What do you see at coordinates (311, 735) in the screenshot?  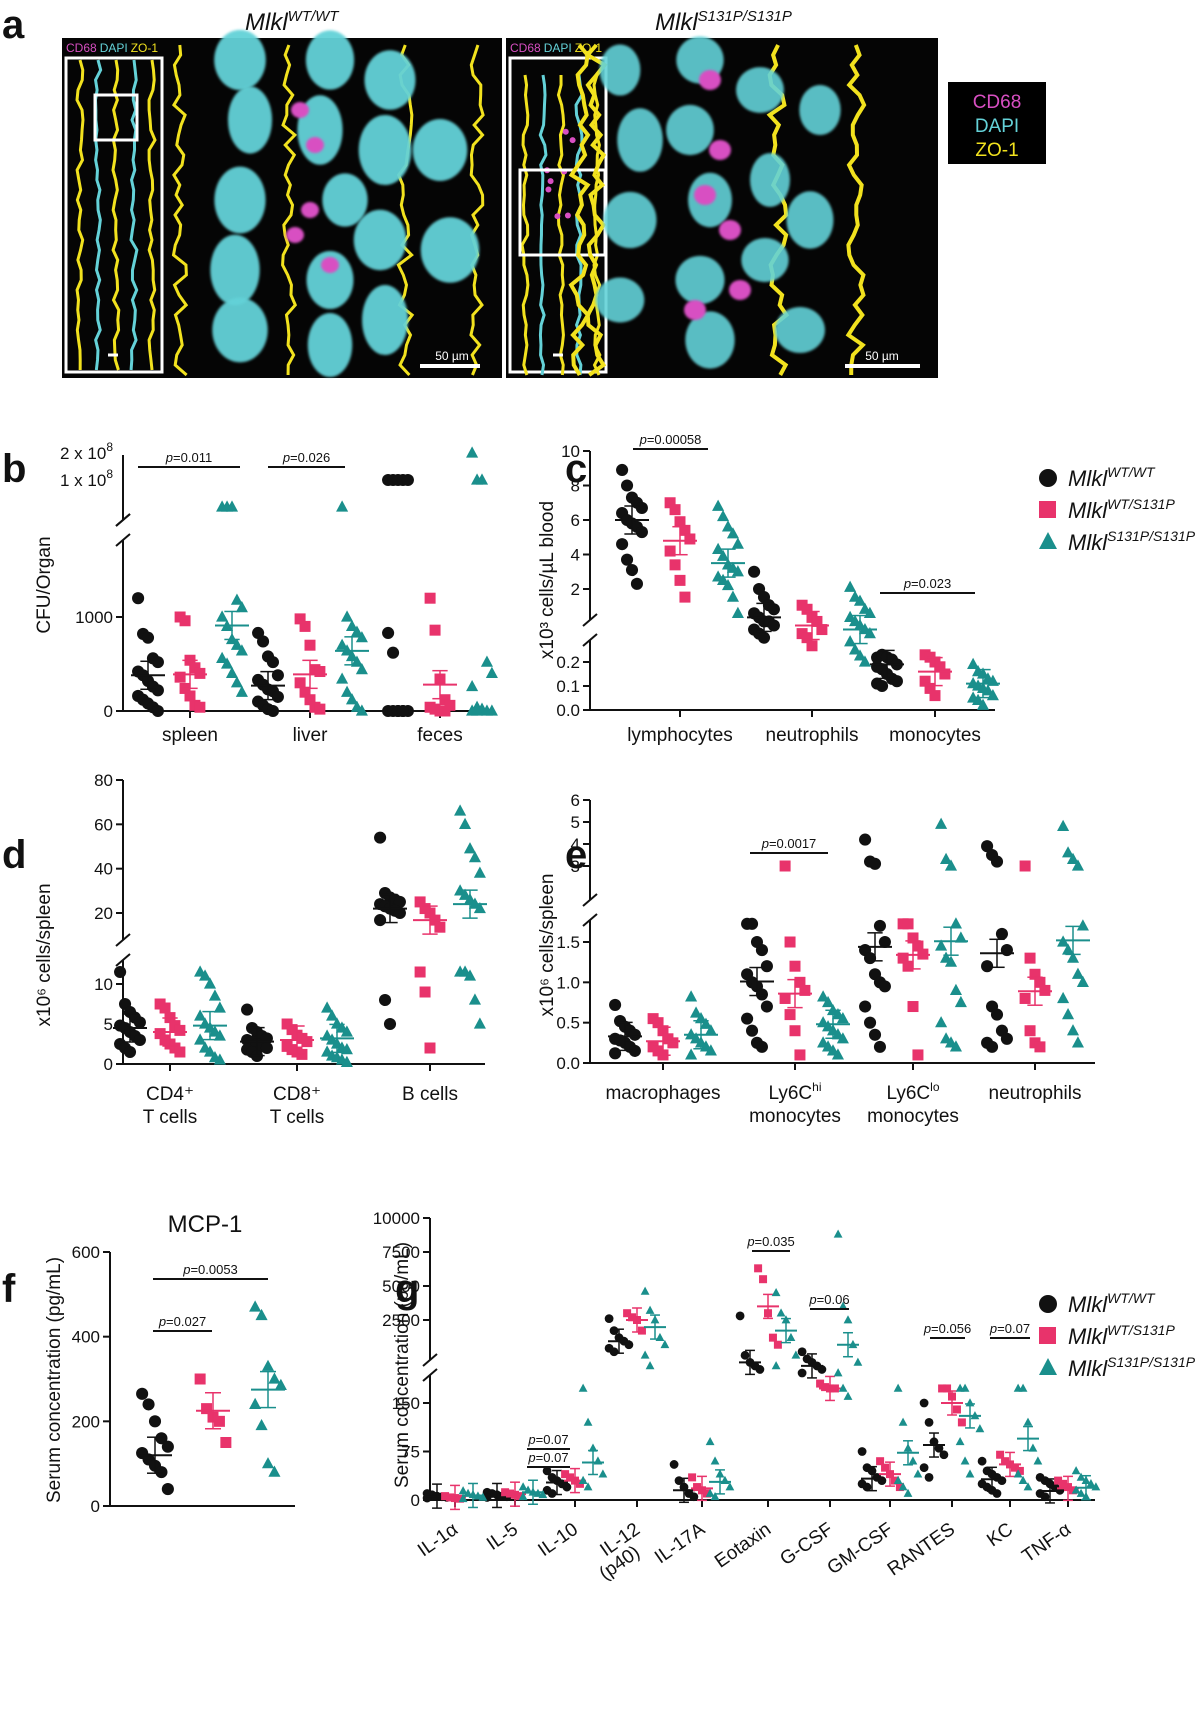 I see `b-category-label: liver` at bounding box center [311, 735].